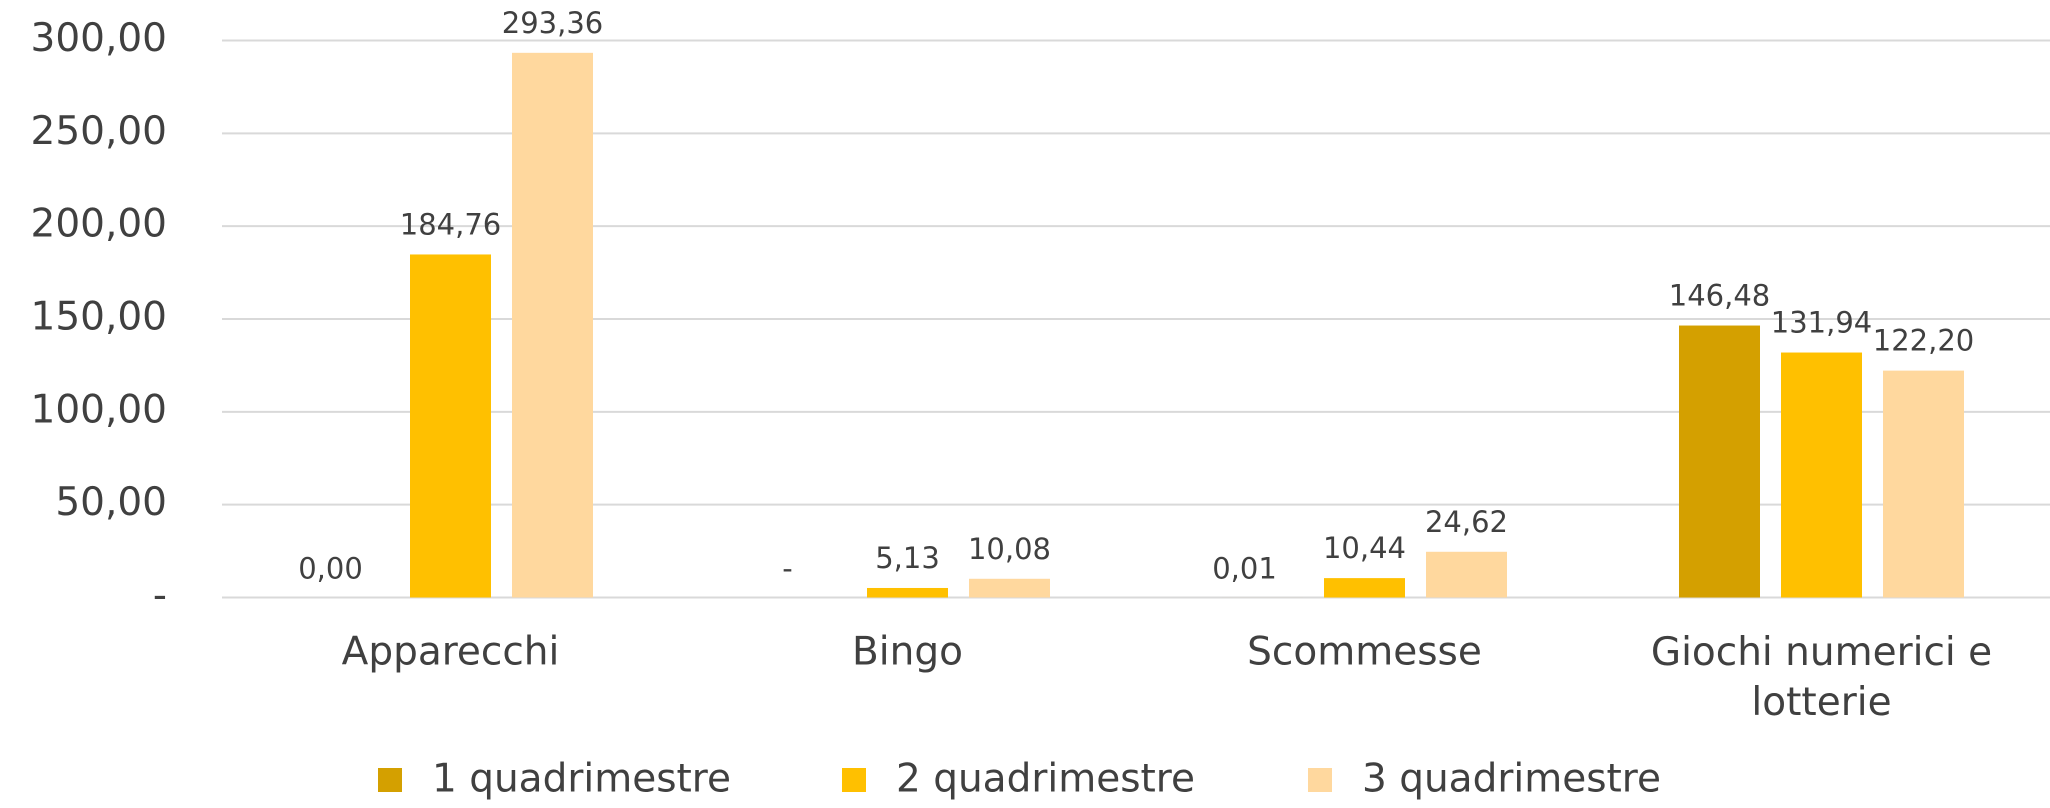 This screenshot has height=808, width=2050. Describe the element at coordinates (111, 502) in the screenshot. I see `y-tick-label: 50,00` at that location.